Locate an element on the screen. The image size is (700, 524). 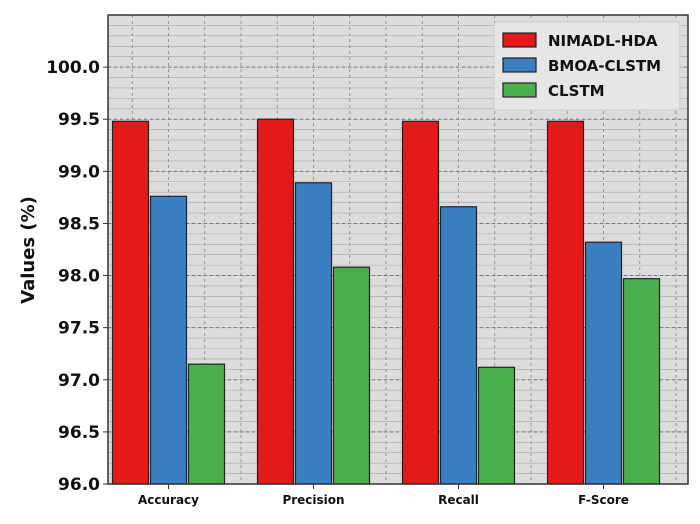
bar-bmoa-clstm-f-score is located at coordinates (603, 363).